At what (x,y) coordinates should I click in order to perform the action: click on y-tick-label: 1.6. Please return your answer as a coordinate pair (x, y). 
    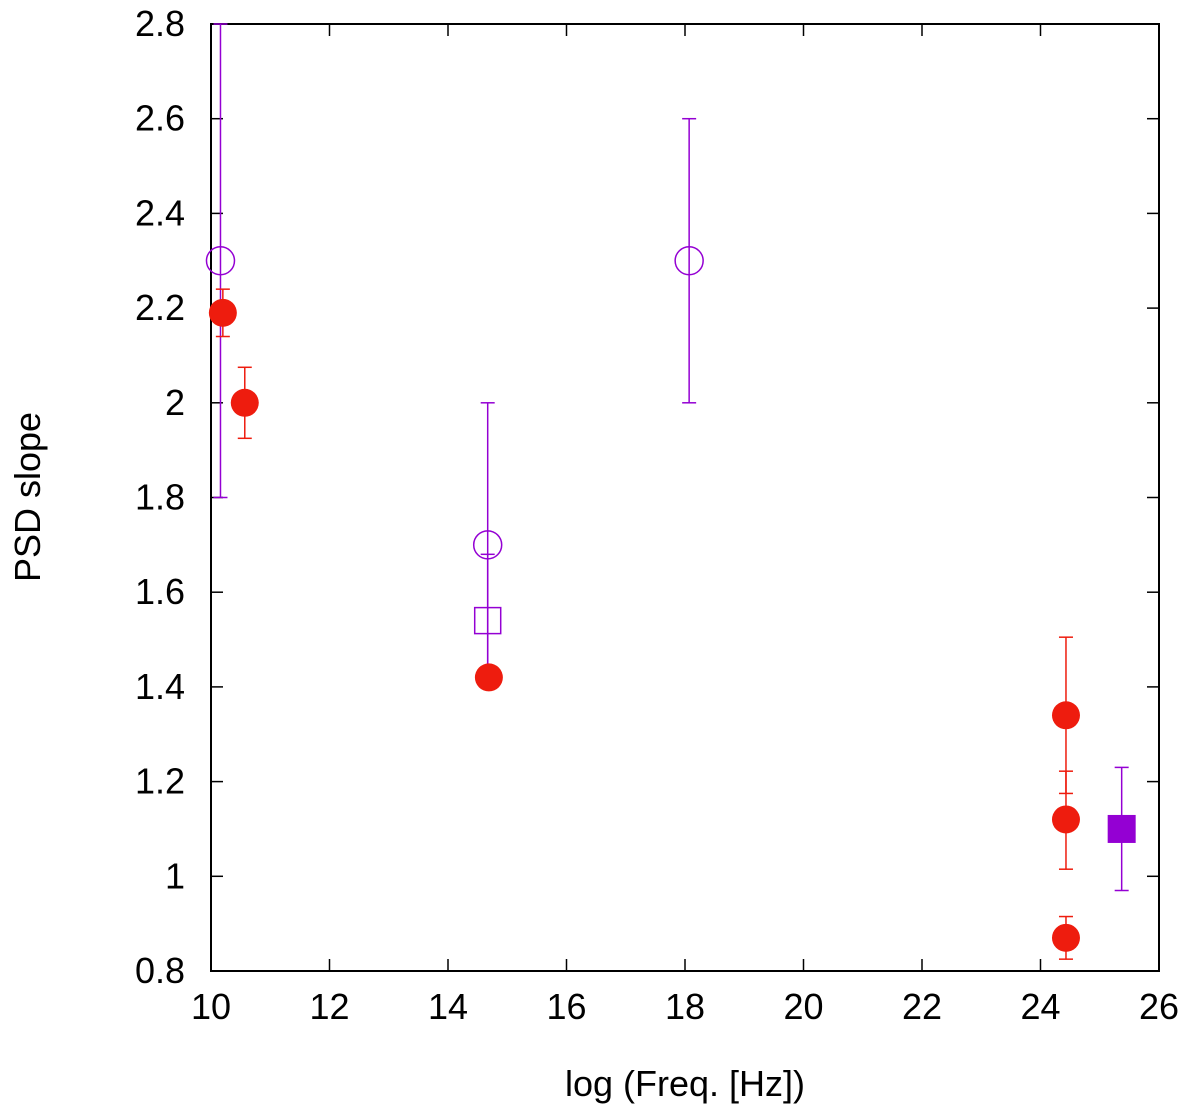
    Looking at the image, I should click on (160, 591).